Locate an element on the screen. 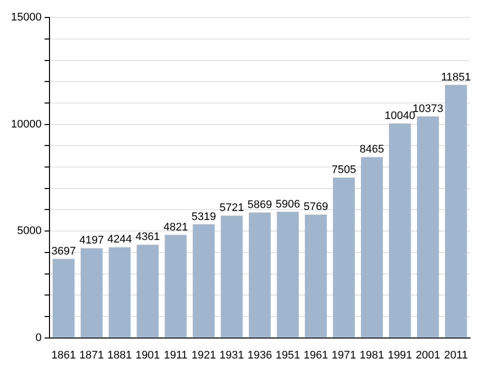  x-tick-label: 2011 is located at coordinates (456, 355).